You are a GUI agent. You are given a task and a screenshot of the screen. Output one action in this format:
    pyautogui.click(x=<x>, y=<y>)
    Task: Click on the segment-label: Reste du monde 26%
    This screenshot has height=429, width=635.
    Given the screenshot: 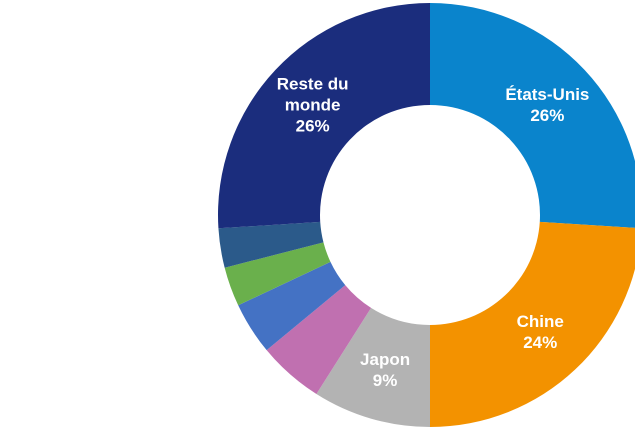 What is the action you would take?
    pyautogui.click(x=313, y=104)
    